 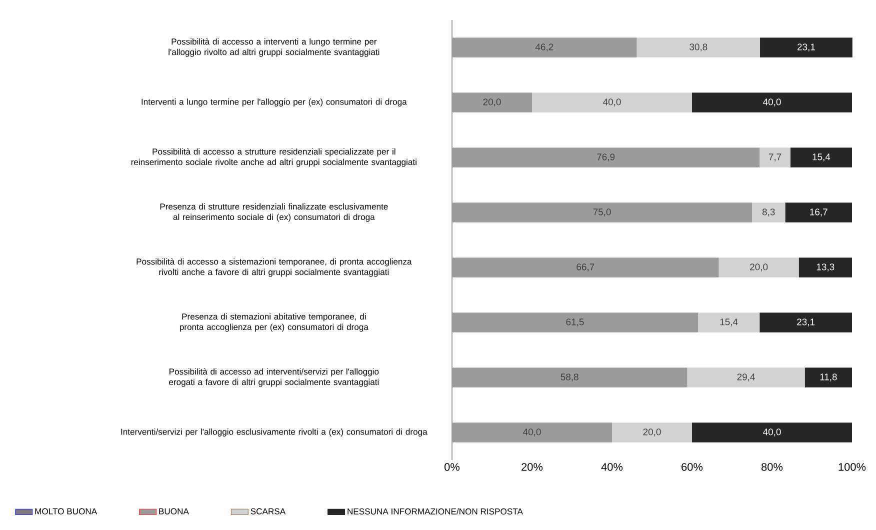 I want to click on legend-label: BUONA, so click(x=174, y=511).